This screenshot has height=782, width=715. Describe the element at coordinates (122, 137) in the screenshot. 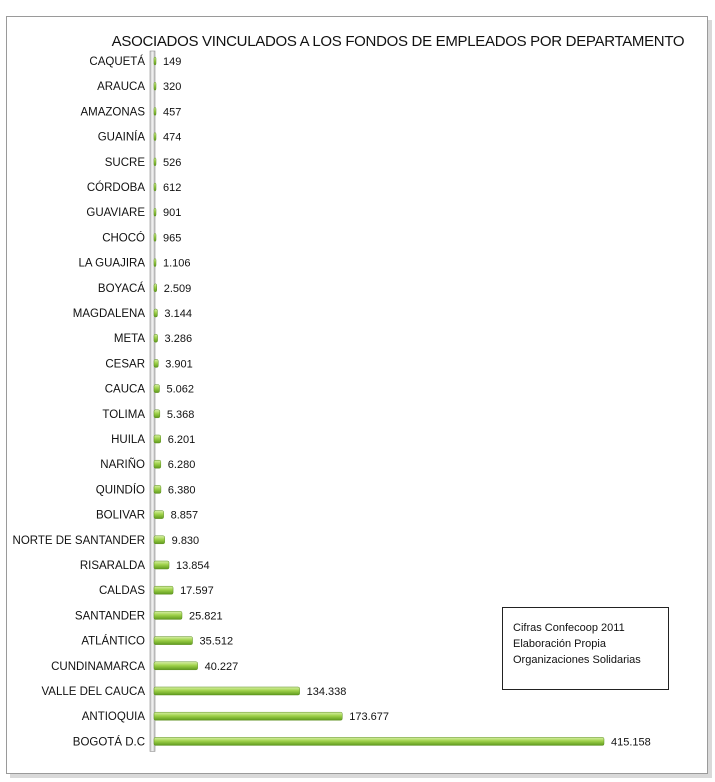

I see `category-label: GUAINÍA` at that location.